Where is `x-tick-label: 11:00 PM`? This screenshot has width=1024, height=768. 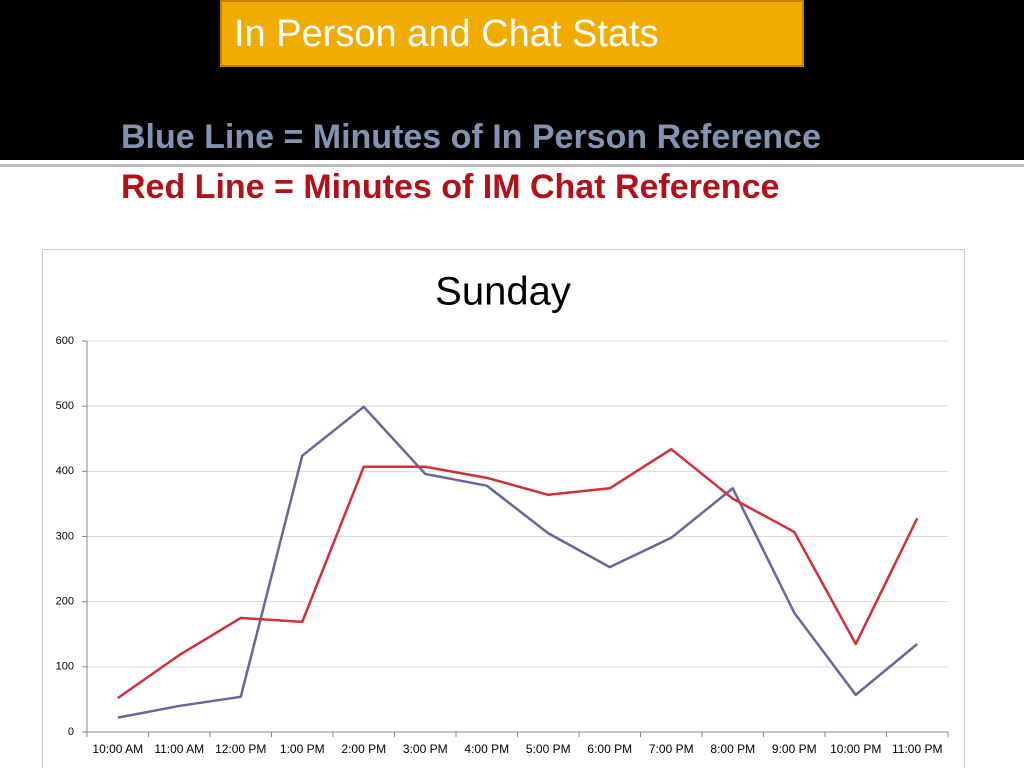 x-tick-label: 11:00 PM is located at coordinates (917, 749).